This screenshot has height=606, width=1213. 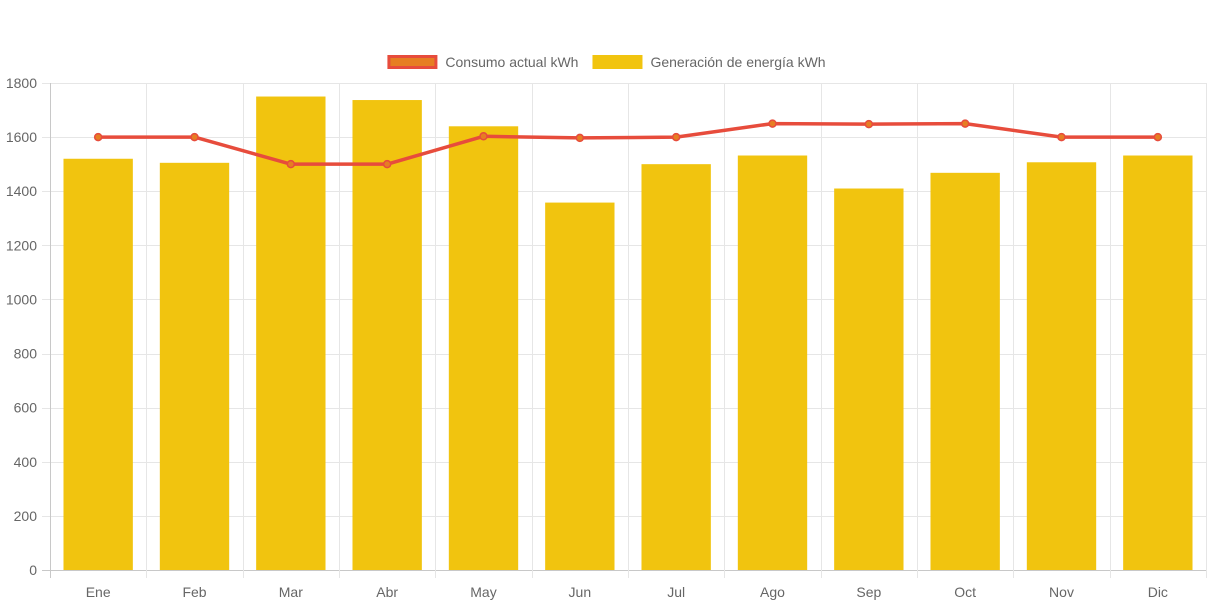 What do you see at coordinates (1158, 137) in the screenshot?
I see `line-point-dic` at bounding box center [1158, 137].